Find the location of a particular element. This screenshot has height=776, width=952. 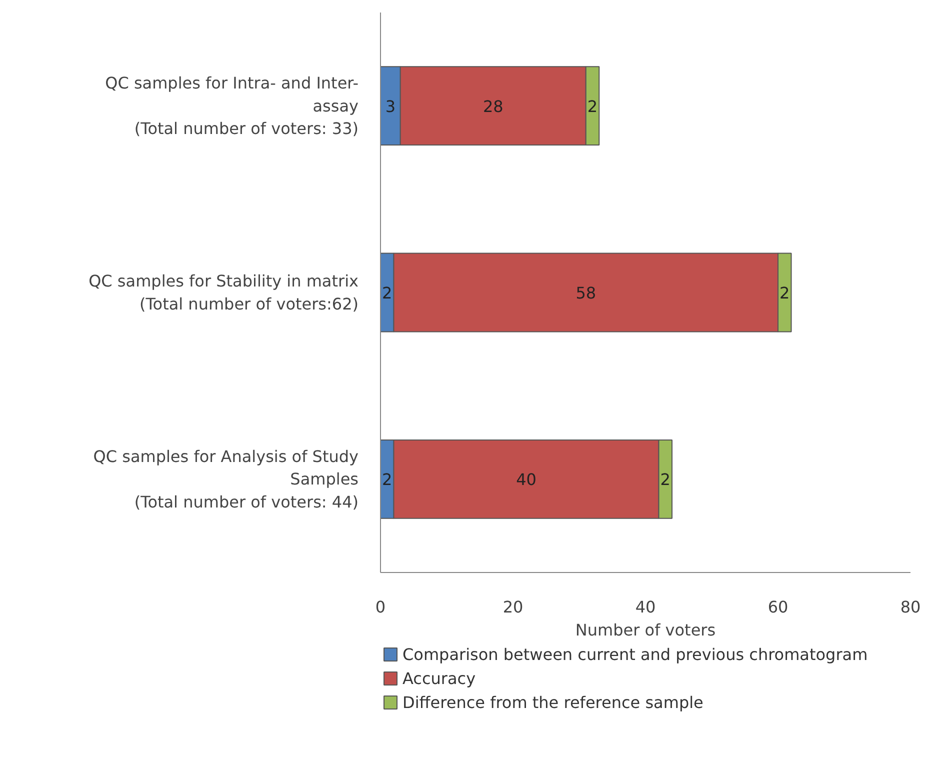

data-label: 40 is located at coordinates (526, 480).